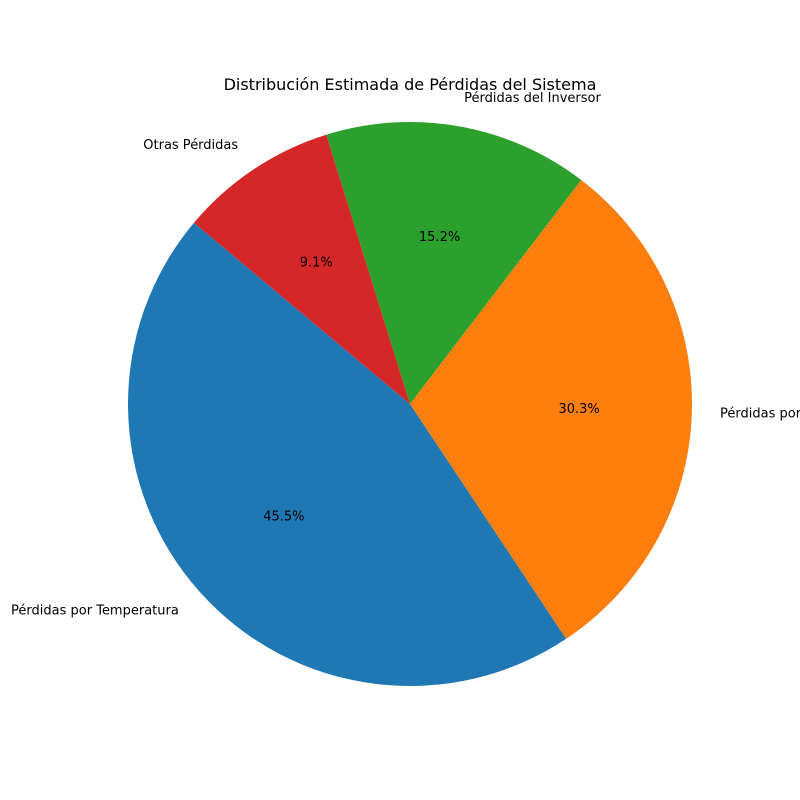 The width and height of the screenshot is (800, 800). Describe the element at coordinates (532, 98) in the screenshot. I see `slice-label-3: Pérdidas del Inversor` at that location.